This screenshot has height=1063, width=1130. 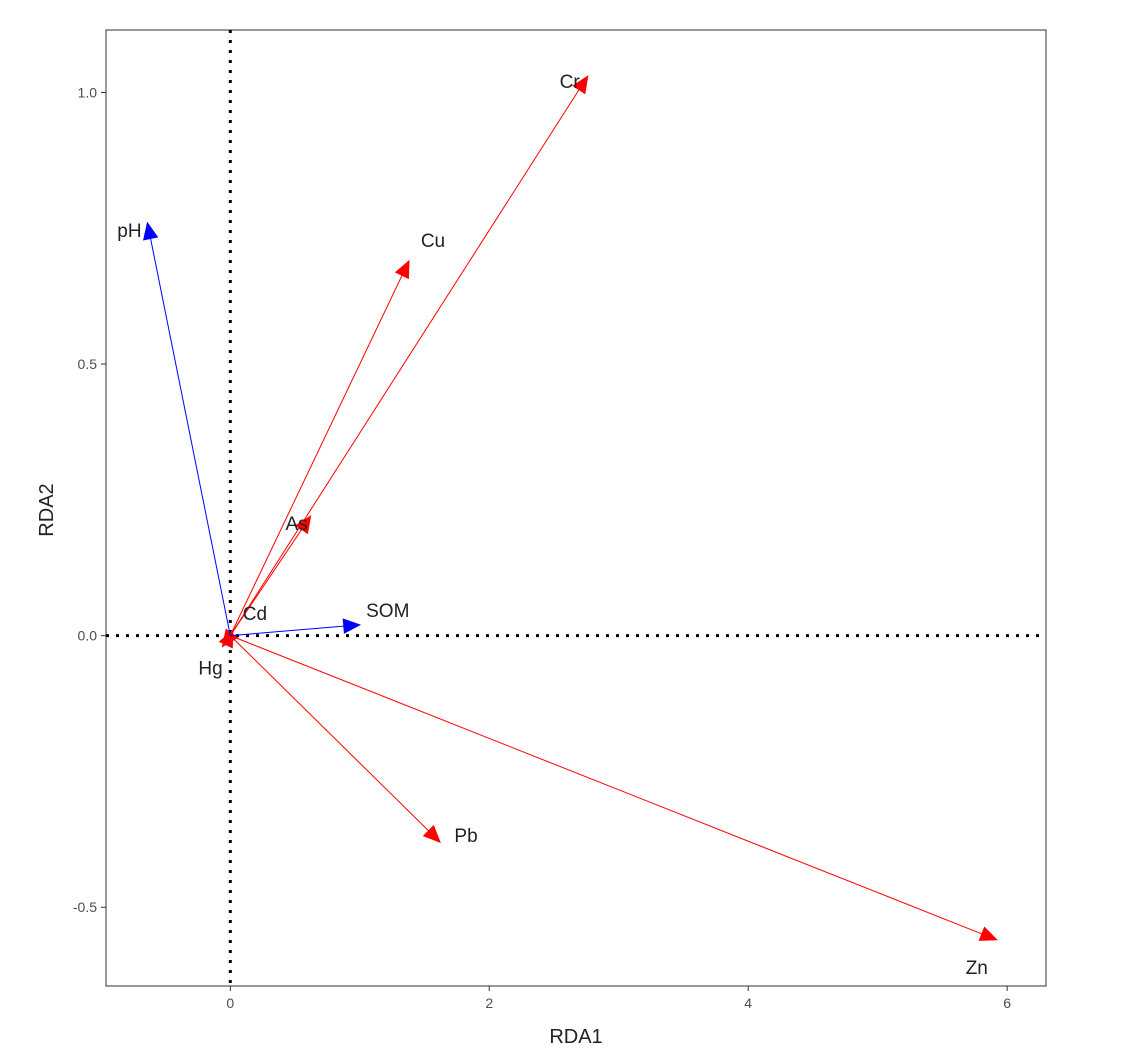 I want to click on arrow-head-cu, so click(x=402, y=269).